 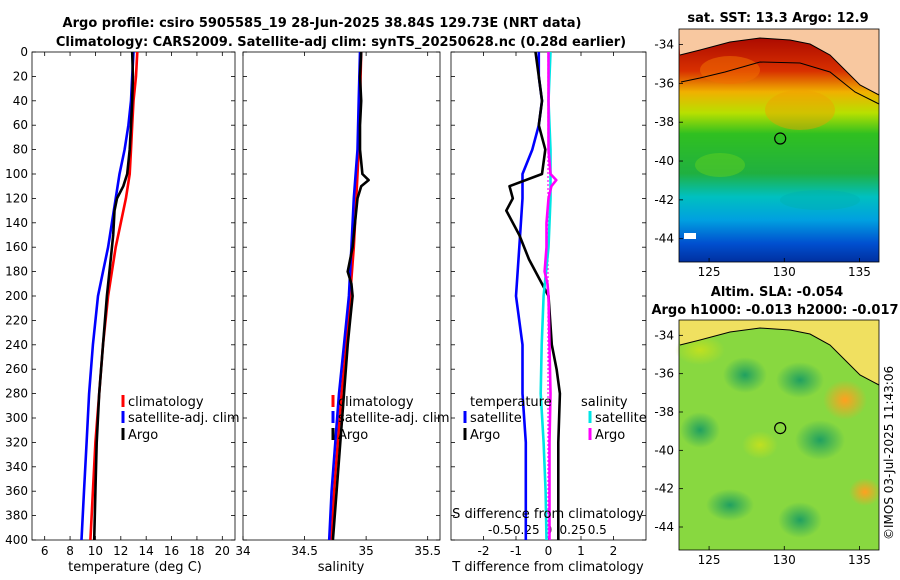 What do you see at coordinates (548, 514) in the screenshot?
I see `difference-xlabel-top: S difference from climatology` at bounding box center [548, 514].